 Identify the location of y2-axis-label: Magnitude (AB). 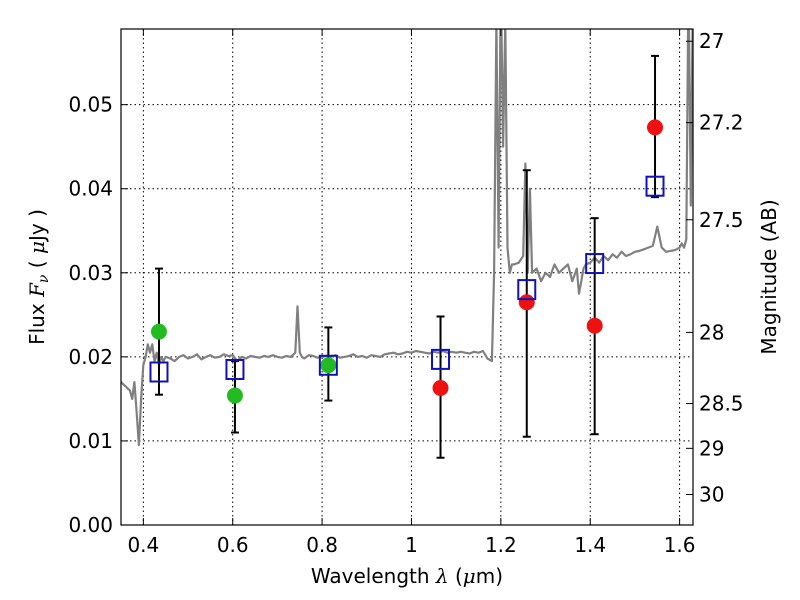
(769, 276).